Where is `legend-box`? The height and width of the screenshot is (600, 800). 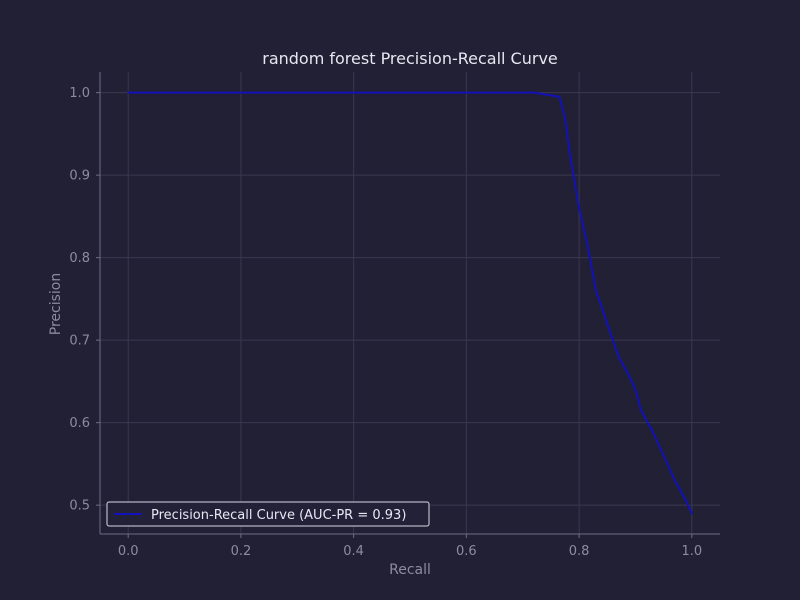 legend-box is located at coordinates (268, 514).